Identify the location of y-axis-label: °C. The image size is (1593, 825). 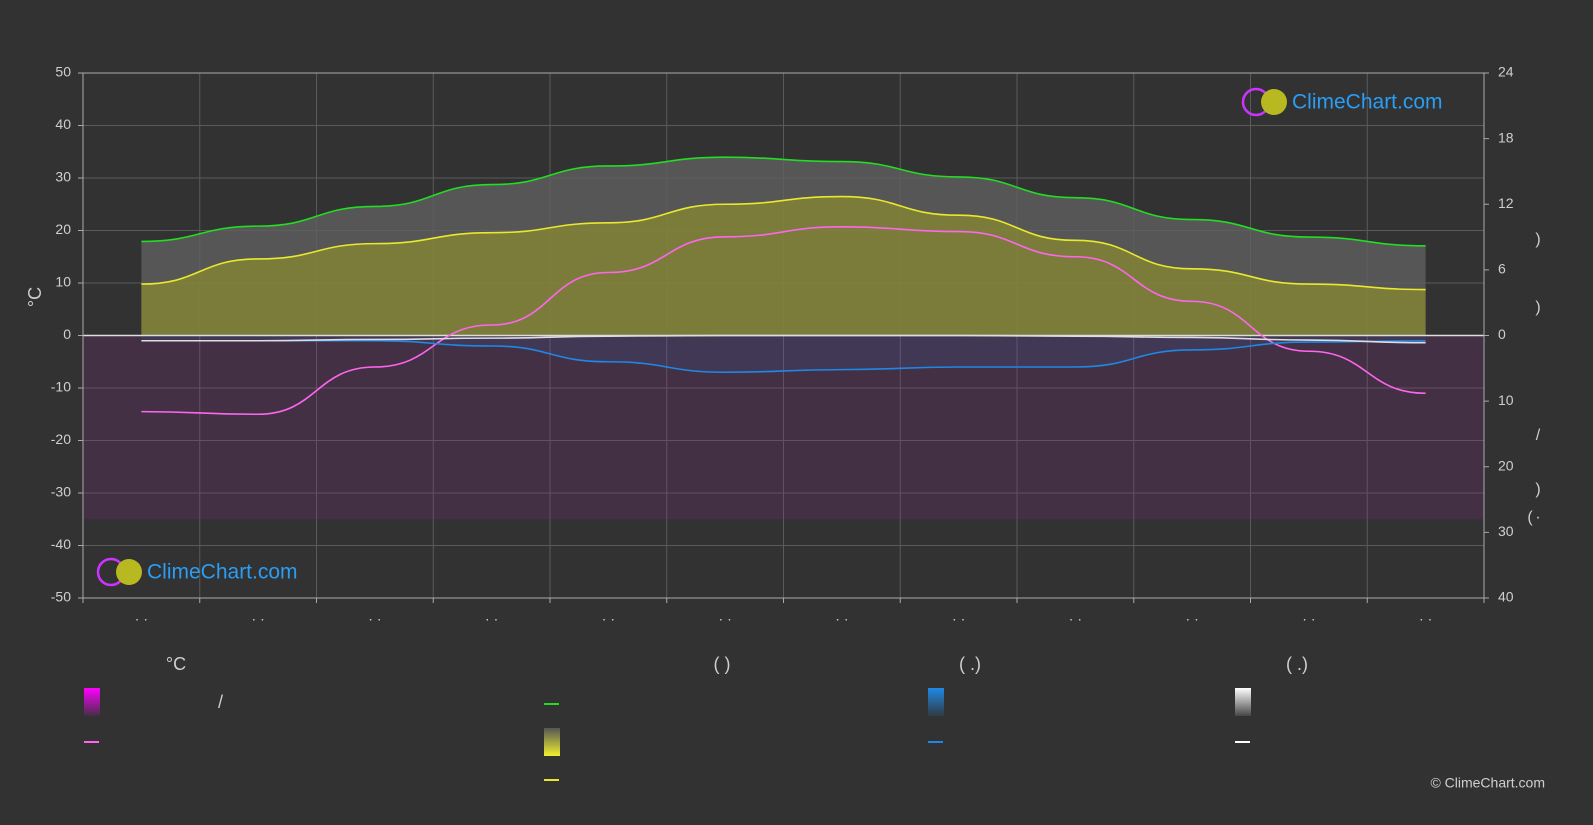
(35, 297).